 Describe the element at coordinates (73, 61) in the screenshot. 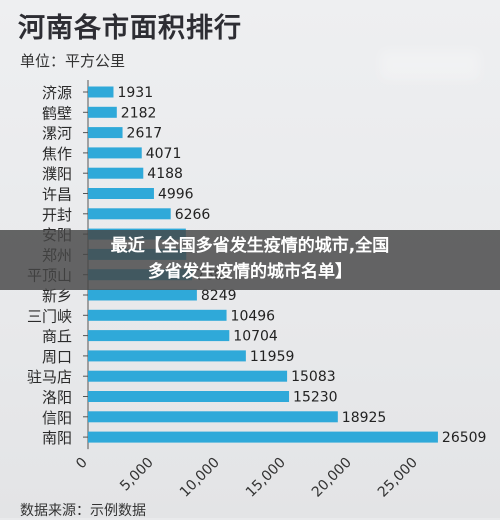

I see `chart-unit: 单位：平方公里` at that location.